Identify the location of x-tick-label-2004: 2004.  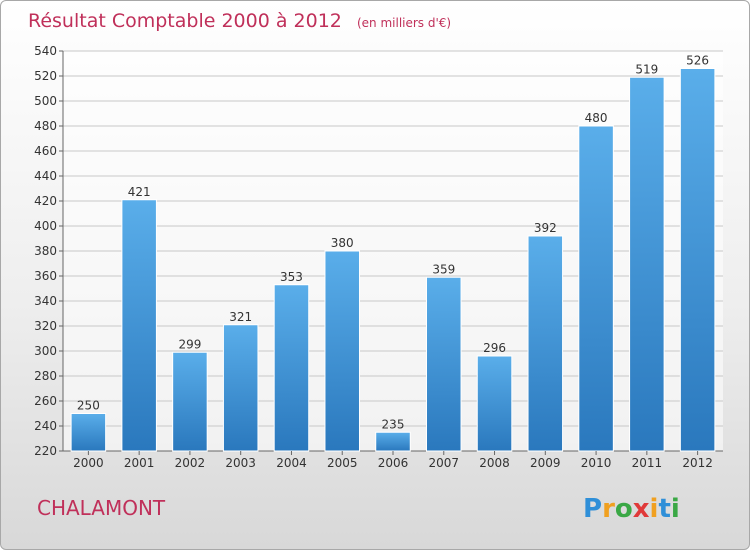
(291, 463).